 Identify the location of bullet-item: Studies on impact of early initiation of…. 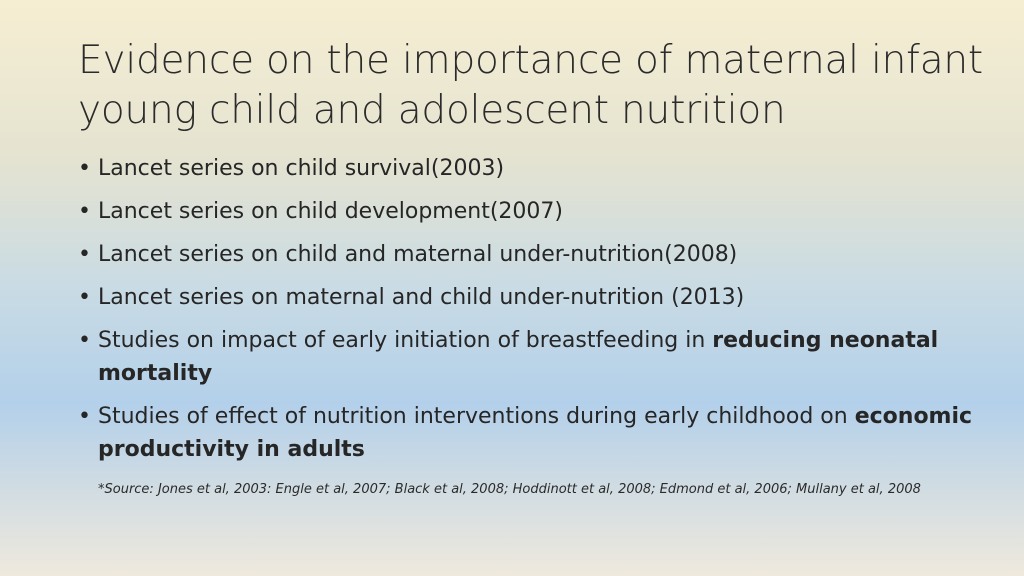
(528, 357).